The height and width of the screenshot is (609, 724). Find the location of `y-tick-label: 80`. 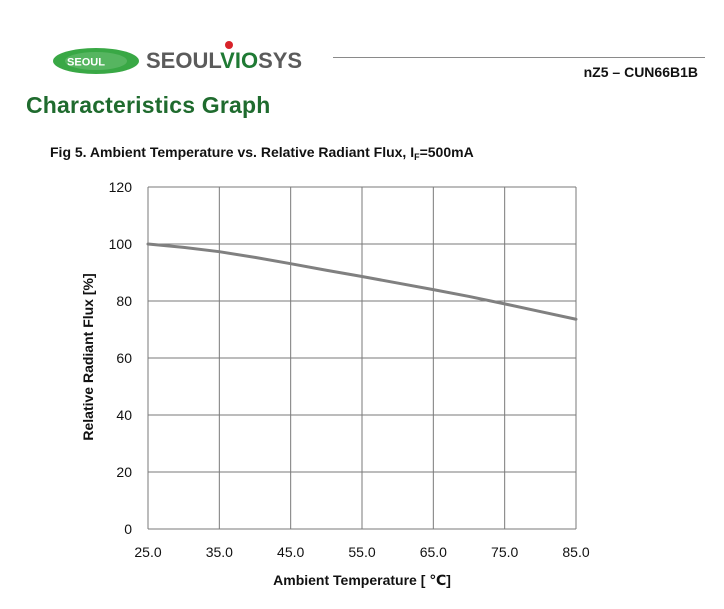

y-tick-label: 80 is located at coordinates (124, 301).